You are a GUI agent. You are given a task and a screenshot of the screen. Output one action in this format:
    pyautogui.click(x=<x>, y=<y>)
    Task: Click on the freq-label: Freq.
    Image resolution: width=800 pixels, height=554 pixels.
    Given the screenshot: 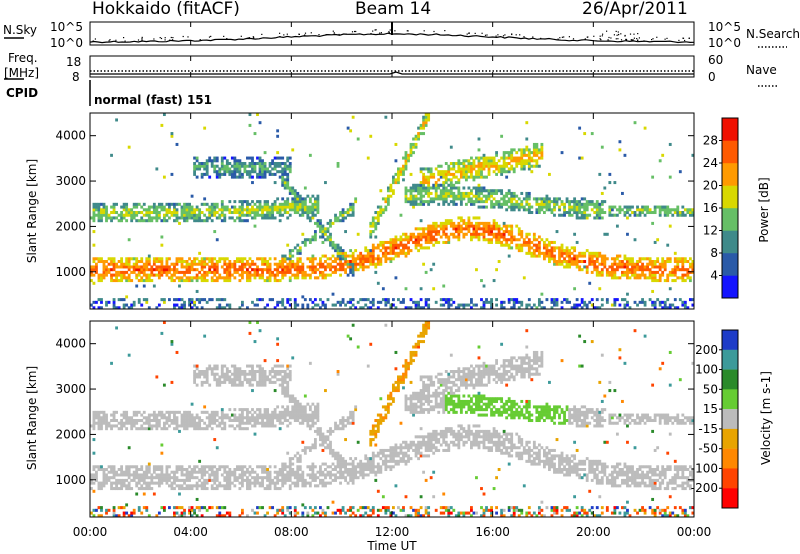 What is the action you would take?
    pyautogui.click(x=23, y=58)
    